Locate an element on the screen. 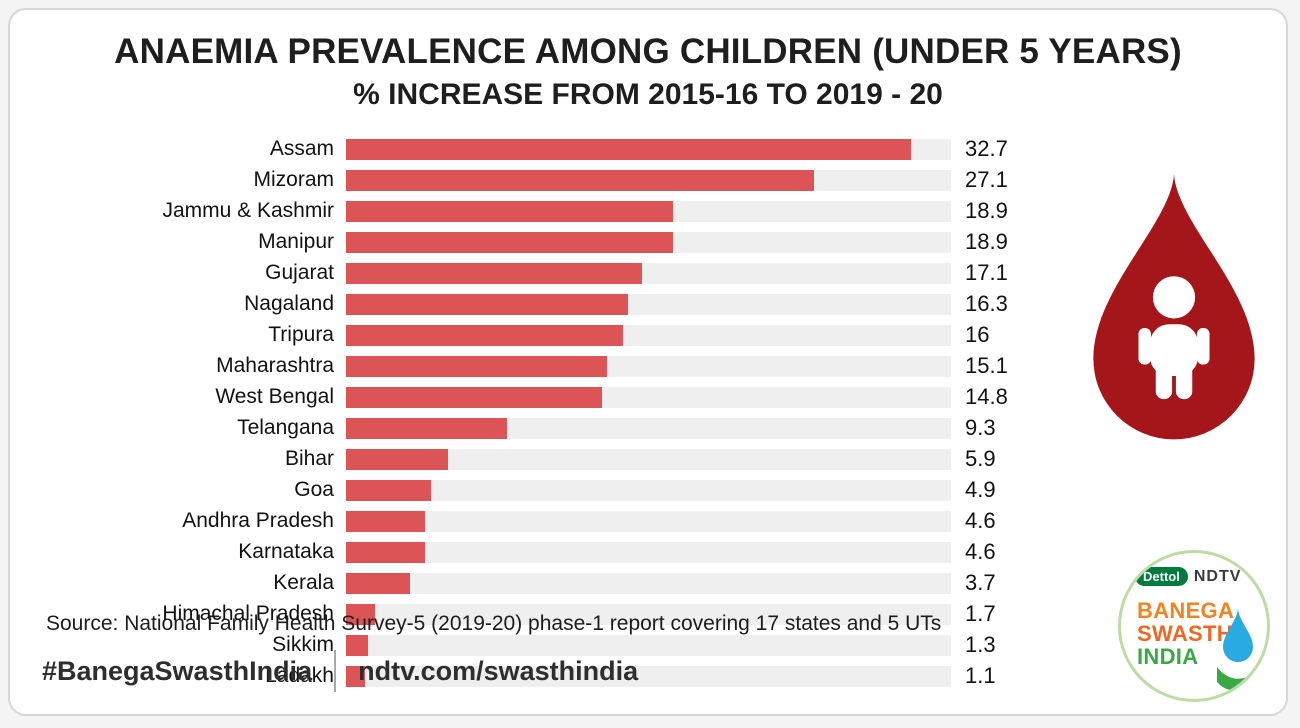 This screenshot has width=1300, height=728. state-label: Telangana is located at coordinates (285, 427).